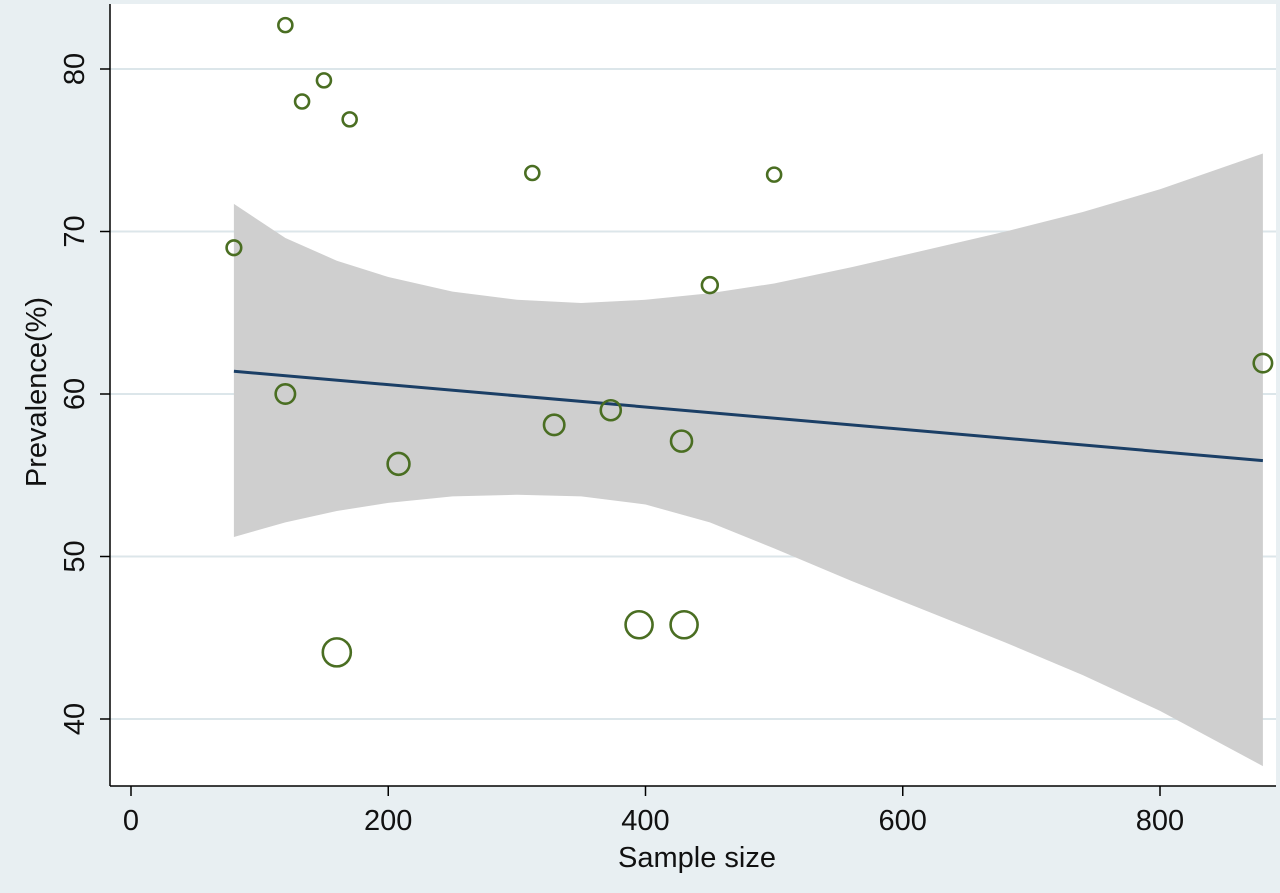 The width and height of the screenshot is (1280, 893). I want to click on y-axis-title: Prevalence(%), so click(37, 392).